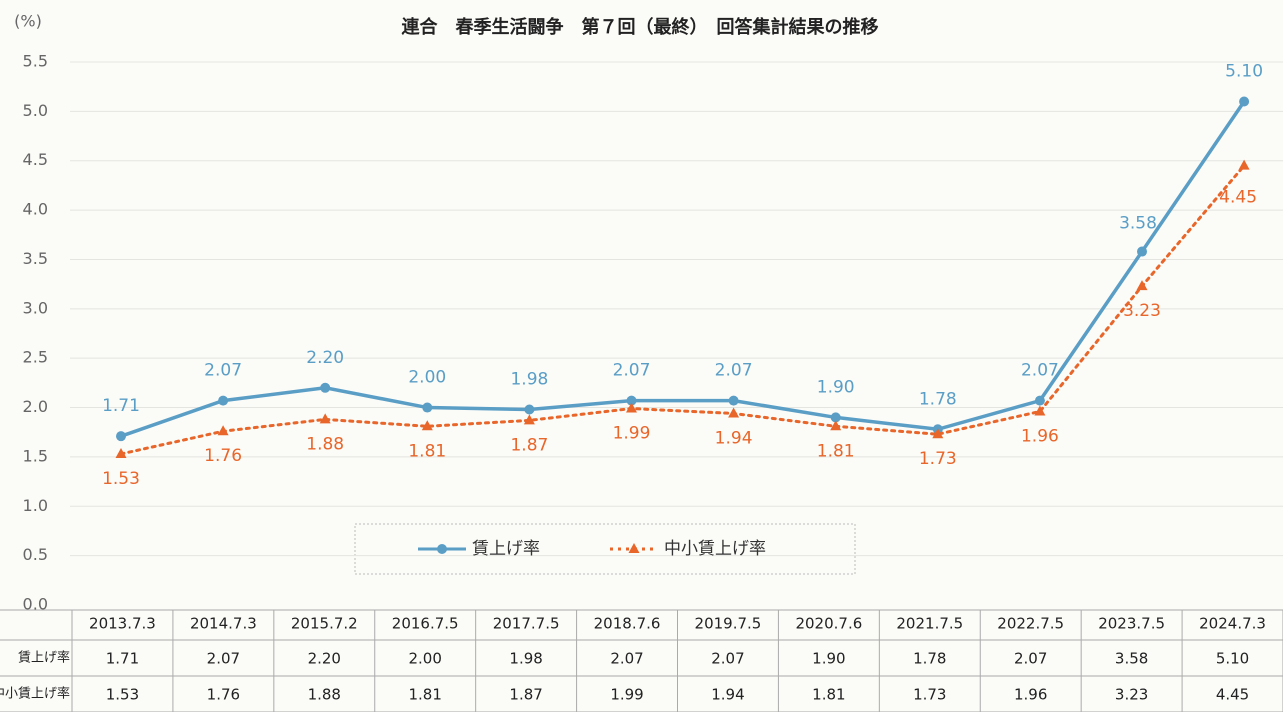 Image resolution: width=1283 pixels, height=712 pixels. What do you see at coordinates (28, 21) in the screenshot?
I see `y-axis-label: (%)` at bounding box center [28, 21].